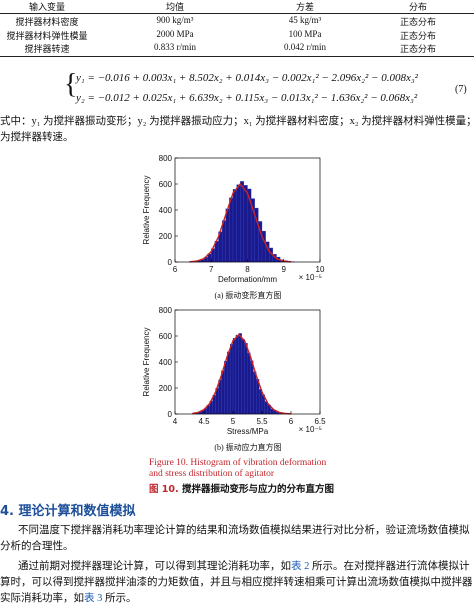  Describe the element at coordinates (248, 431) in the screenshot. I see `x-axis-label: Stress/MPa` at that location.